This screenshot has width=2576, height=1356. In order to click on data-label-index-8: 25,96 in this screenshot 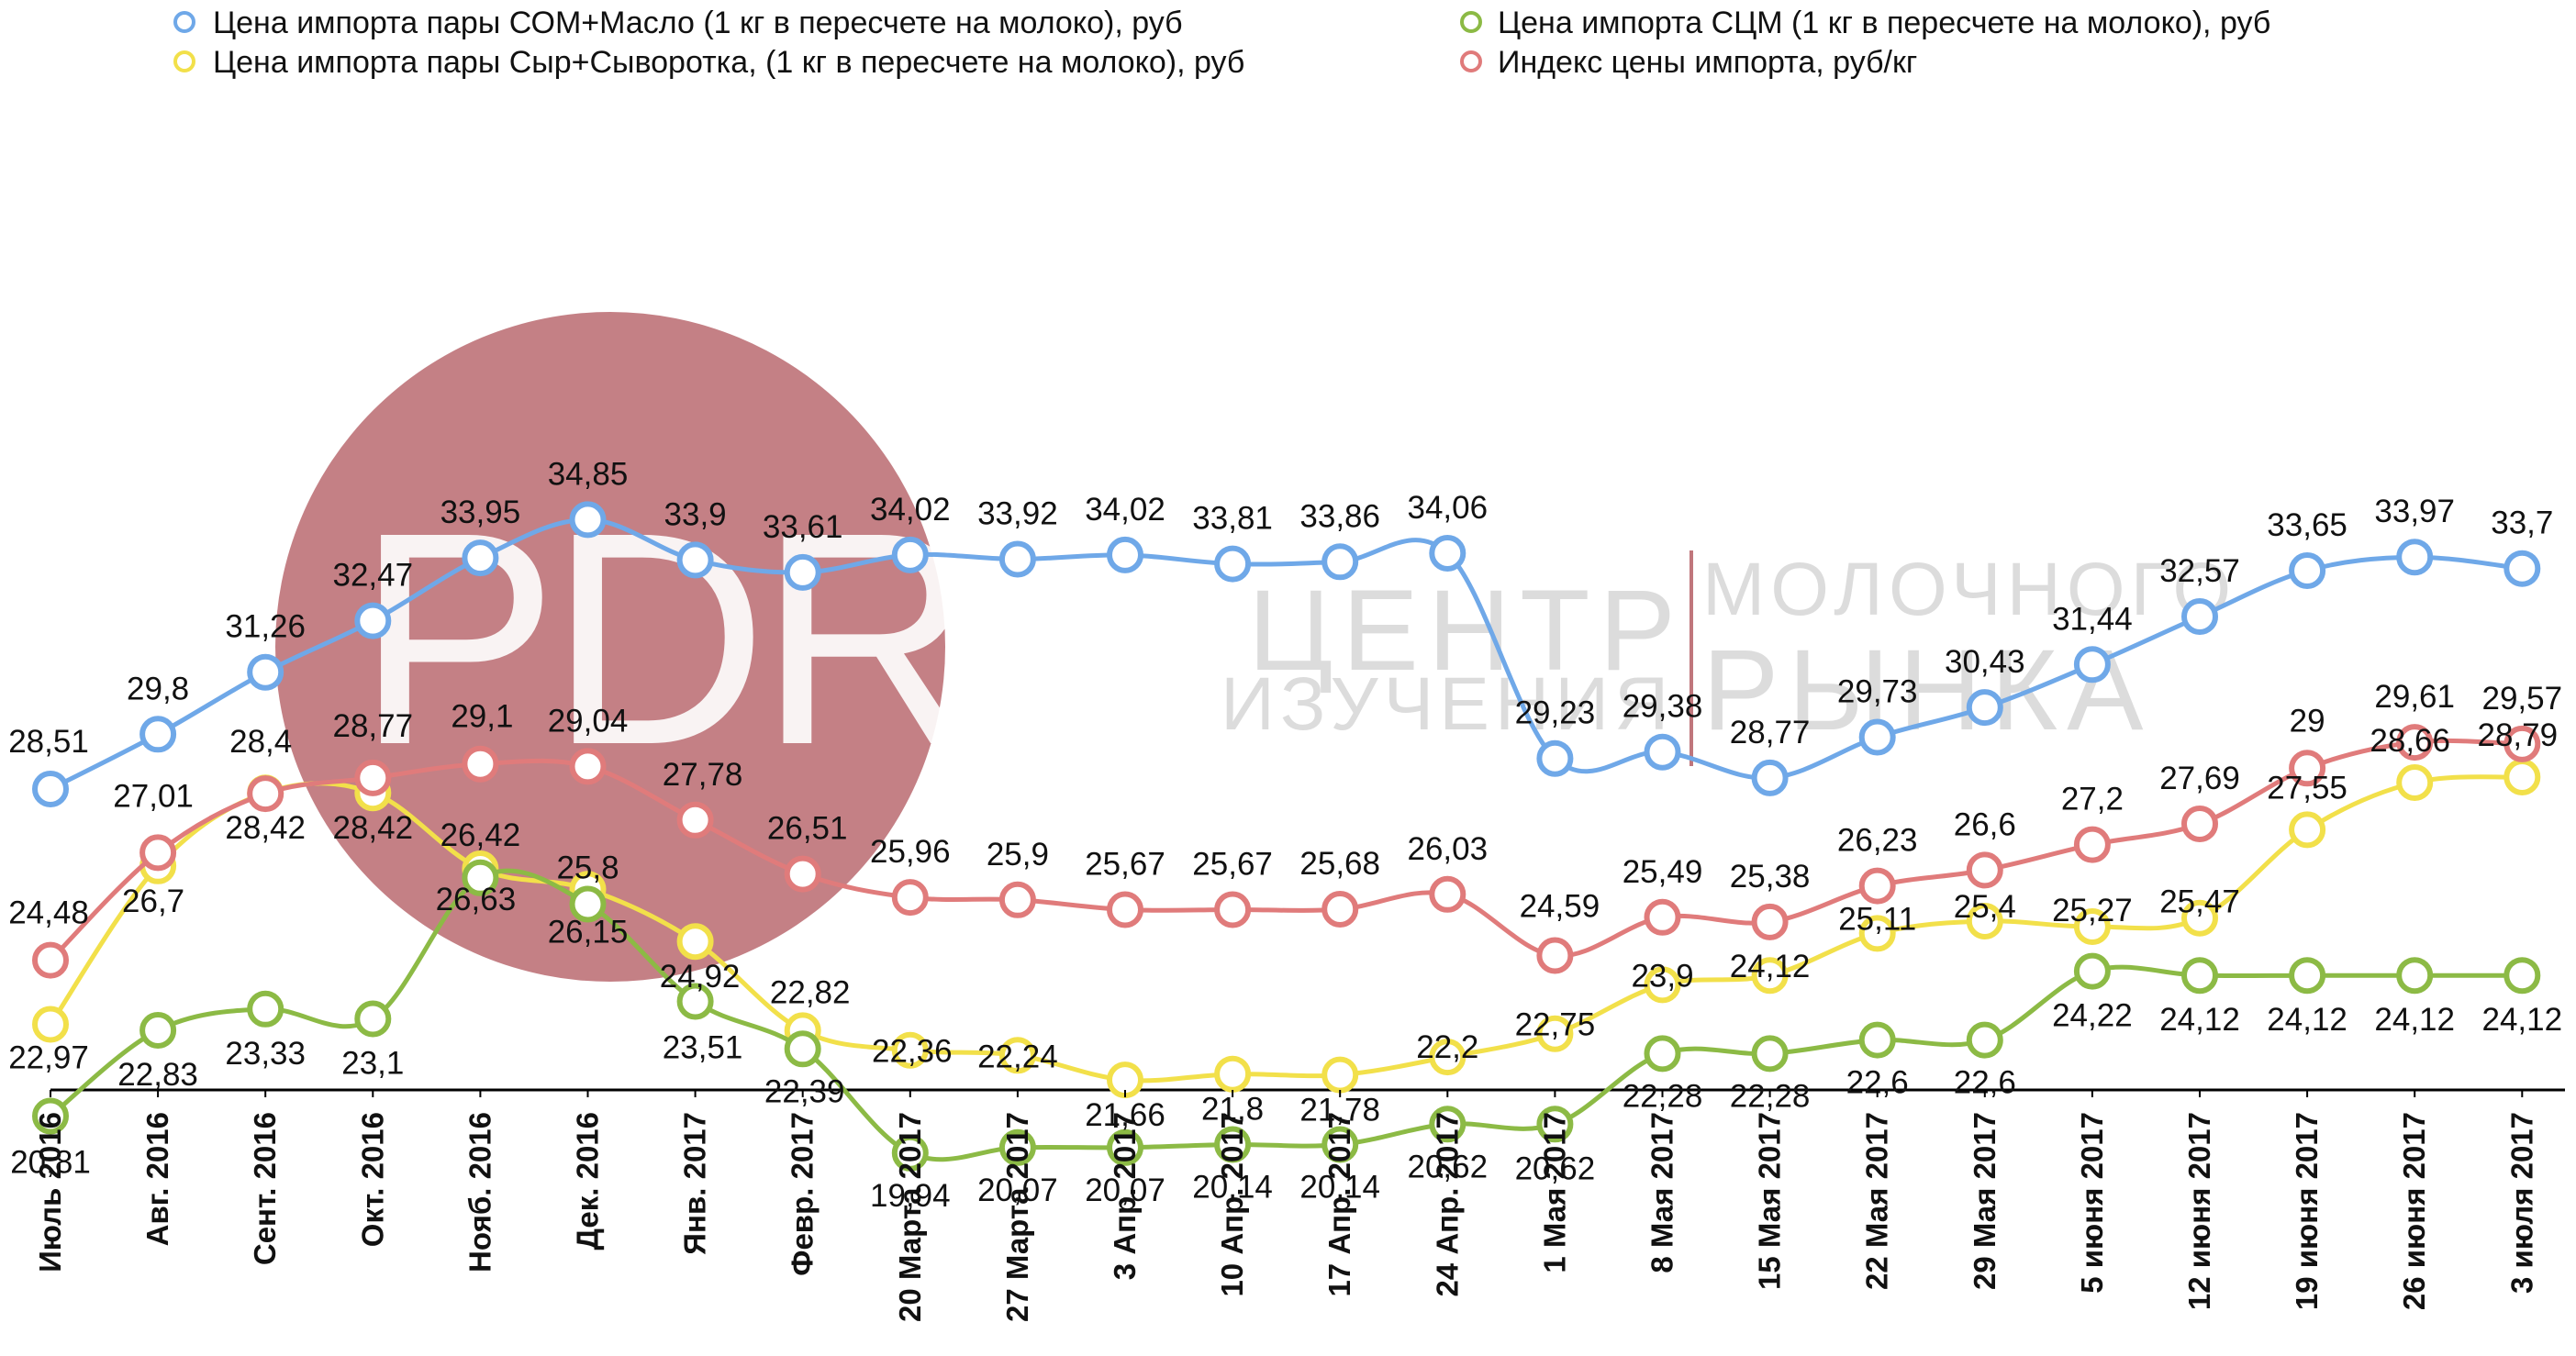, I will do `click(910, 852)`.